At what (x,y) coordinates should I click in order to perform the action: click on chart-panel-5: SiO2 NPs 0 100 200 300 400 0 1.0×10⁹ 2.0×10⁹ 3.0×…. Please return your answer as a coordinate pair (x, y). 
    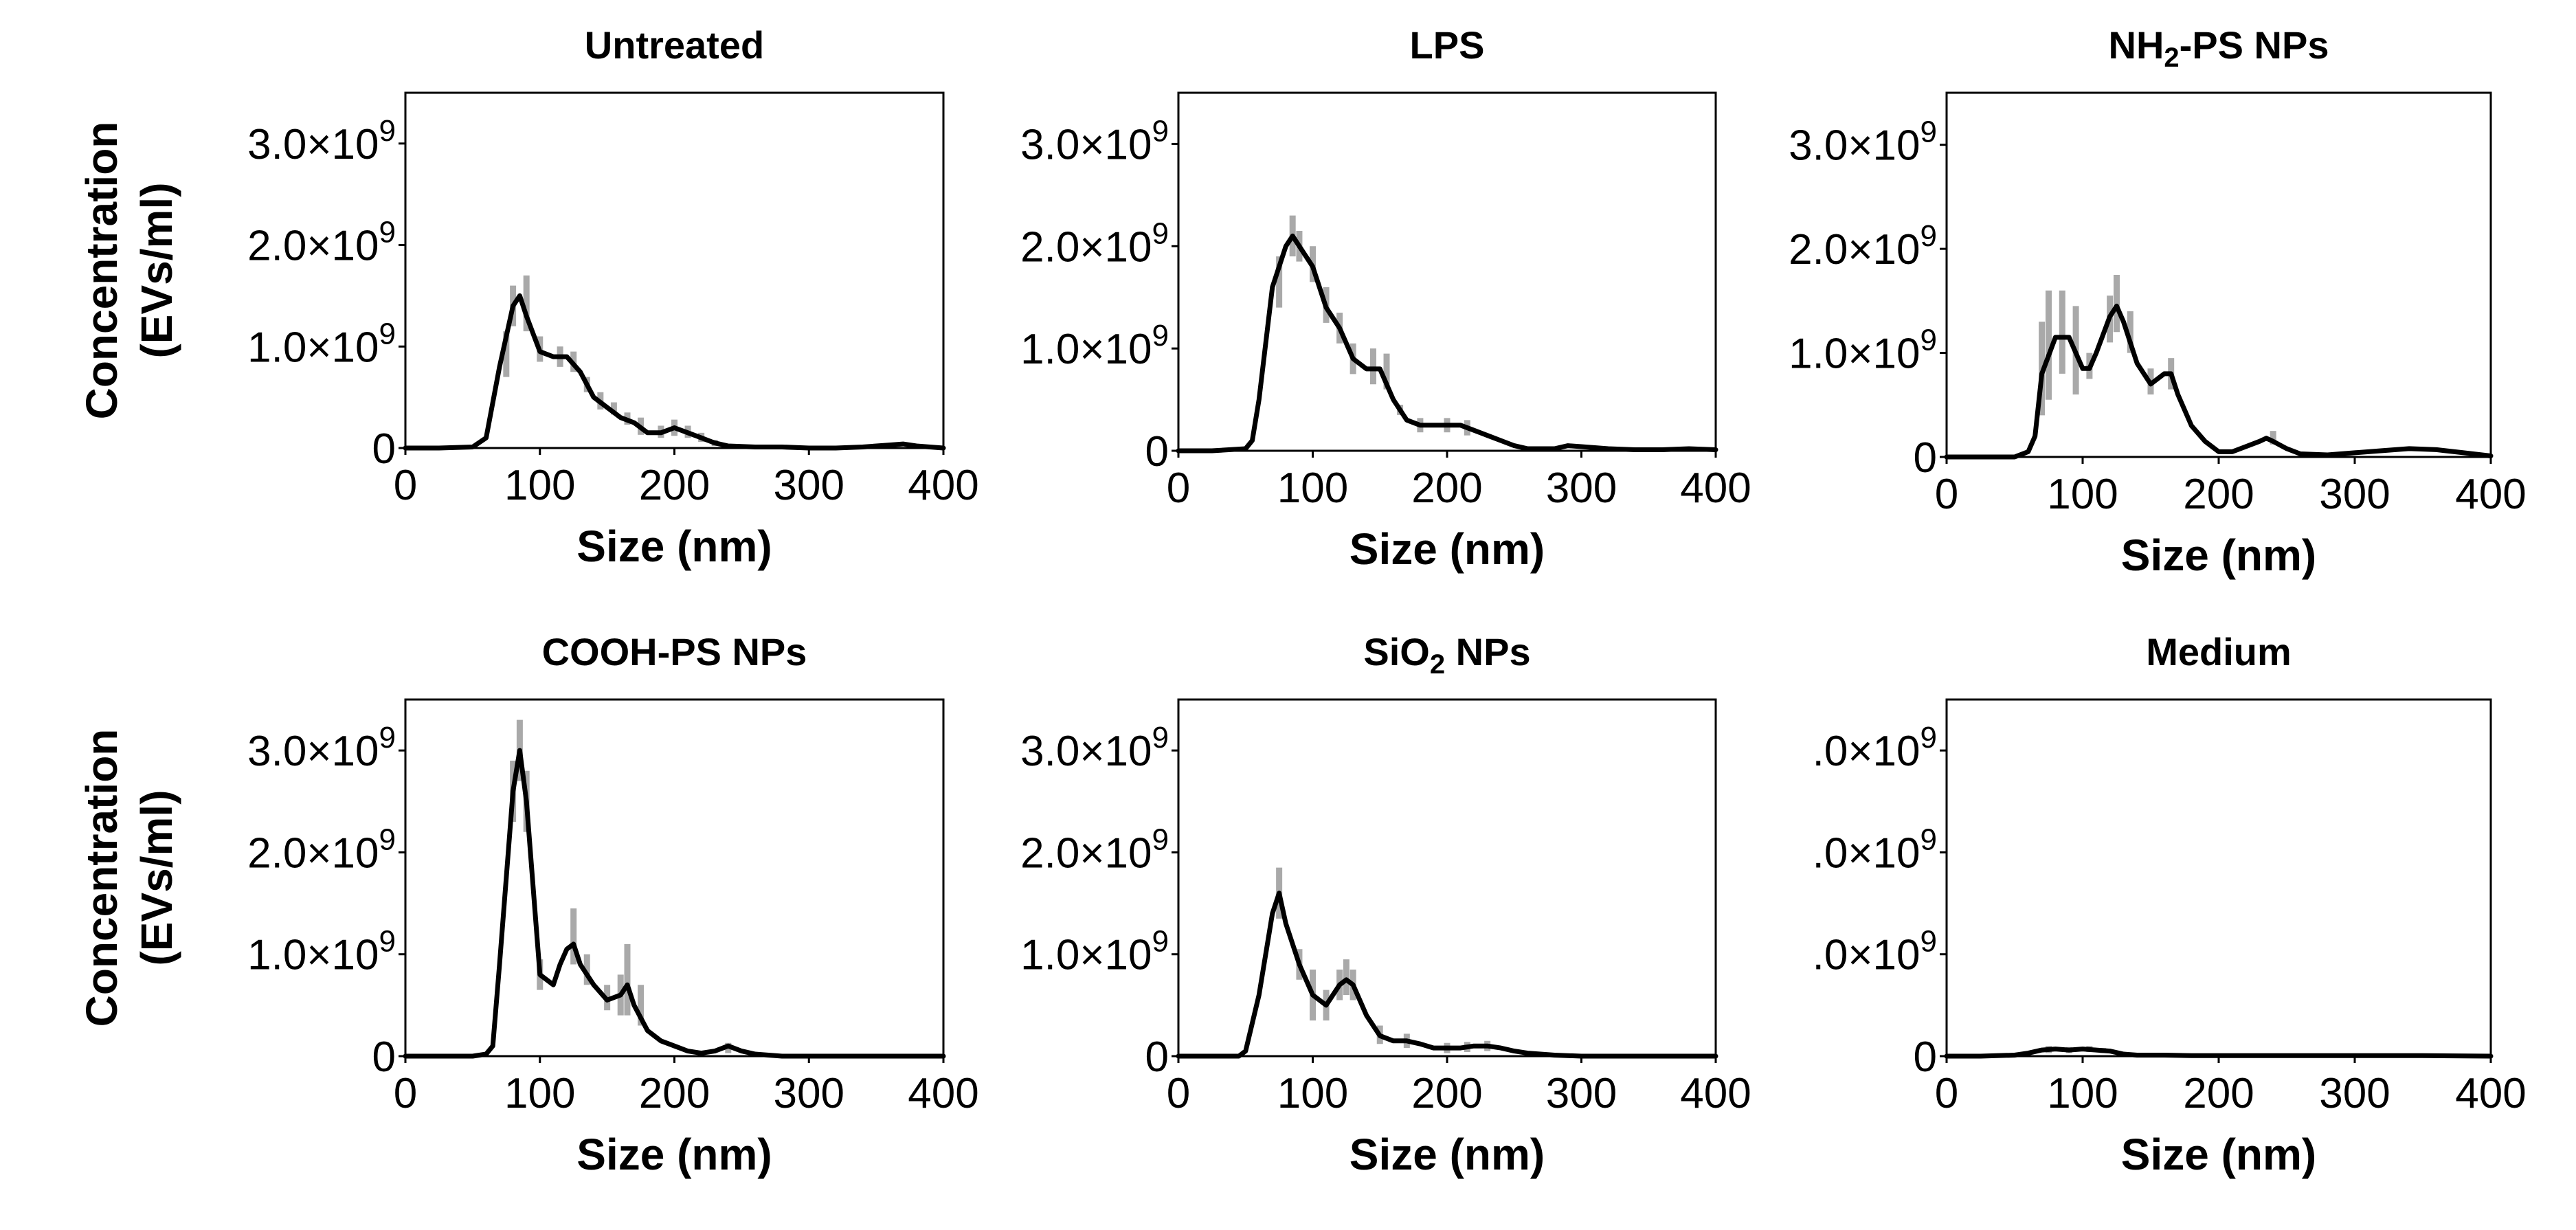
    Looking at the image, I should click on (1385, 904).